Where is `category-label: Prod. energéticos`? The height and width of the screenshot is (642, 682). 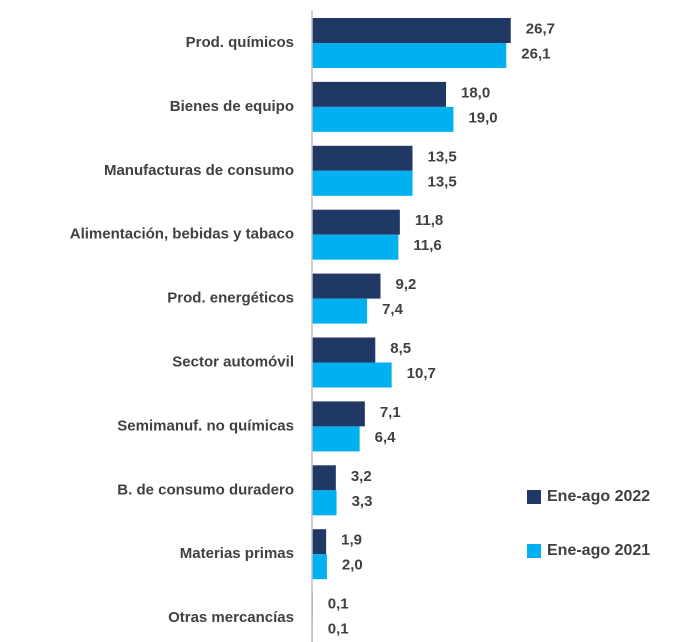 category-label: Prod. energéticos is located at coordinates (230, 298).